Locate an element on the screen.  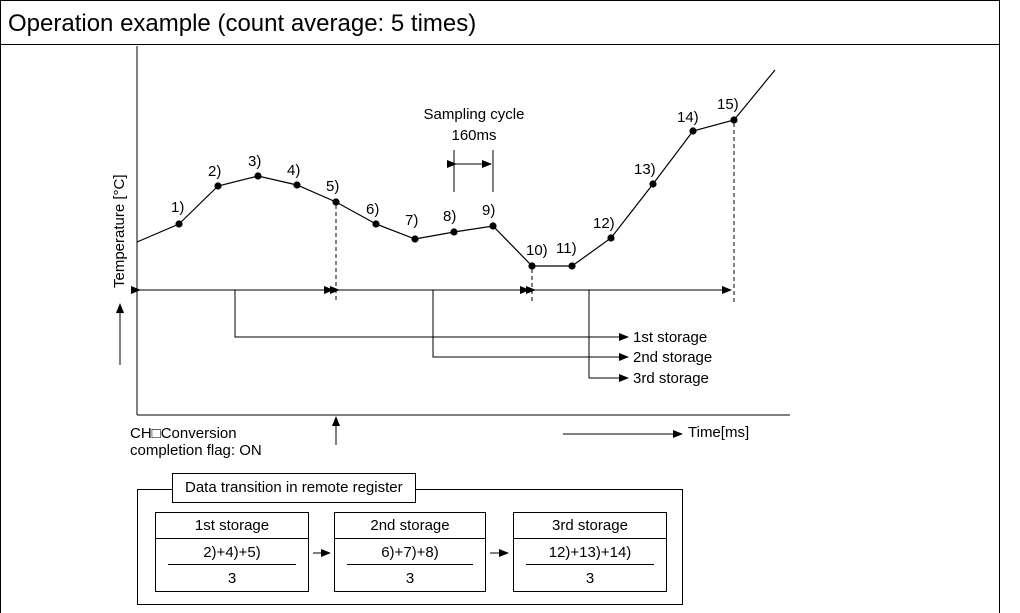
storage-box-3-fraction-bar is located at coordinates (590, 564).